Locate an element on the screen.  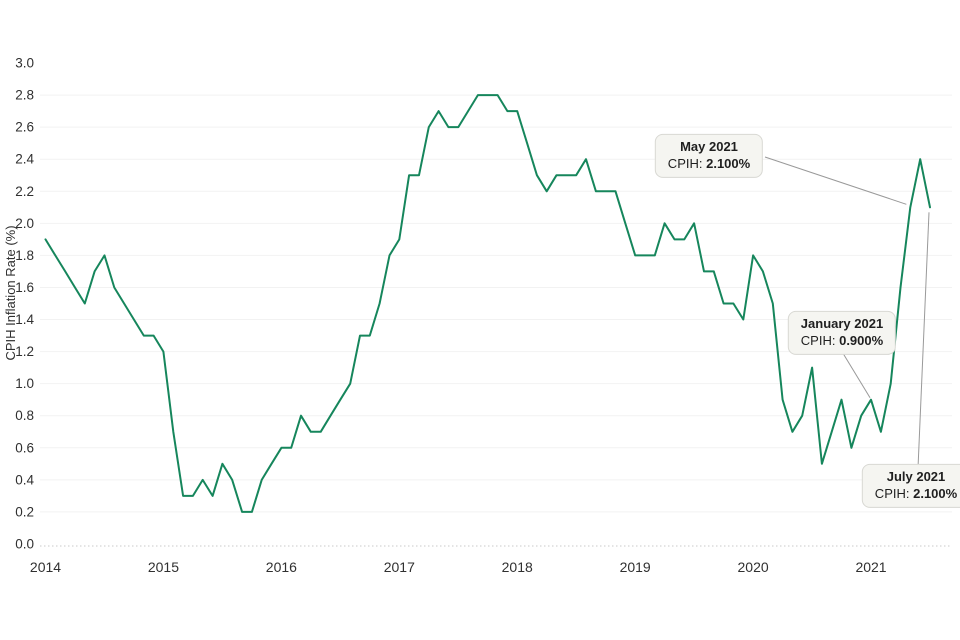
y-axis-title: CPIH Inflation Rate (%) is located at coordinates (10, 292).